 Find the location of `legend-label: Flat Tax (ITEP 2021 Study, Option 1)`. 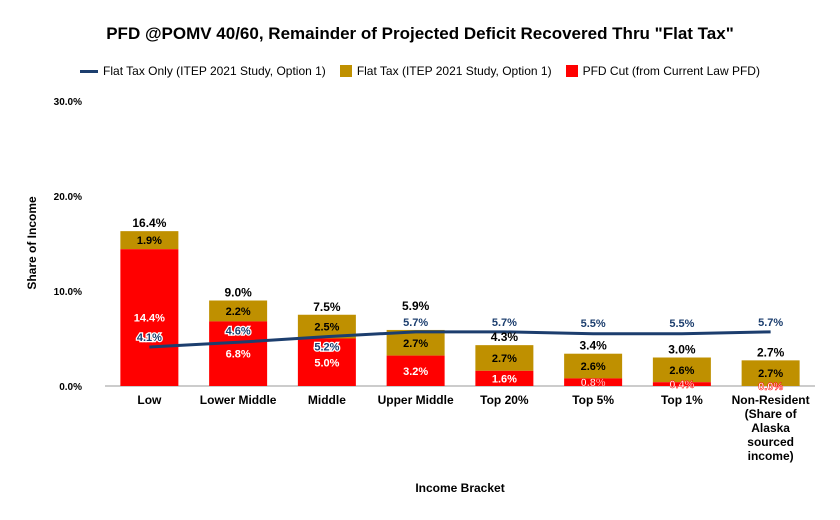

legend-label: Flat Tax (ITEP 2021 Study, Option 1) is located at coordinates (454, 71).